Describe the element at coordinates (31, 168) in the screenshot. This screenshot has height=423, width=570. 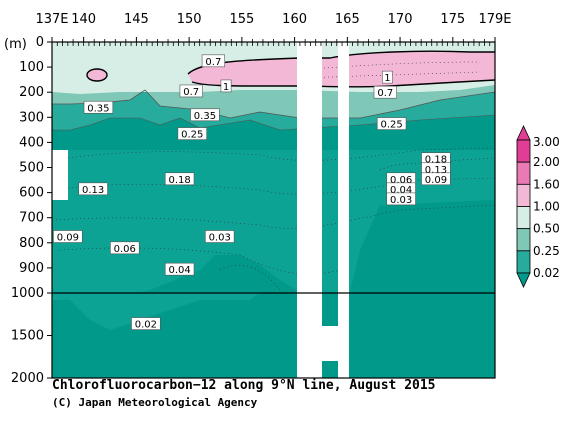
I see `y-tick-label: 500` at that location.